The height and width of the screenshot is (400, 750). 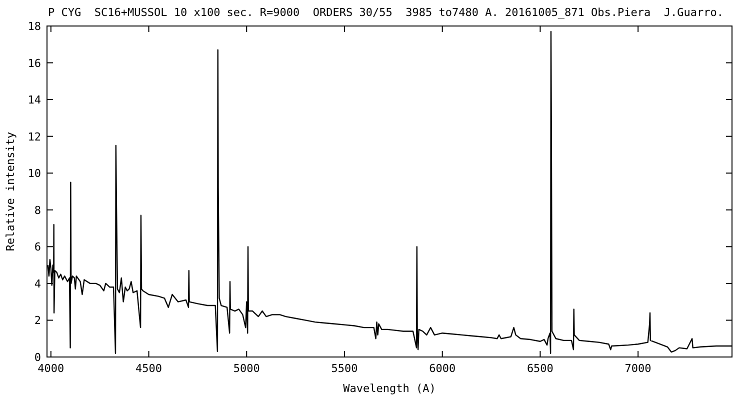 What do you see at coordinates (37, 357) in the screenshot?
I see `y-tick-label: 0` at bounding box center [37, 357].